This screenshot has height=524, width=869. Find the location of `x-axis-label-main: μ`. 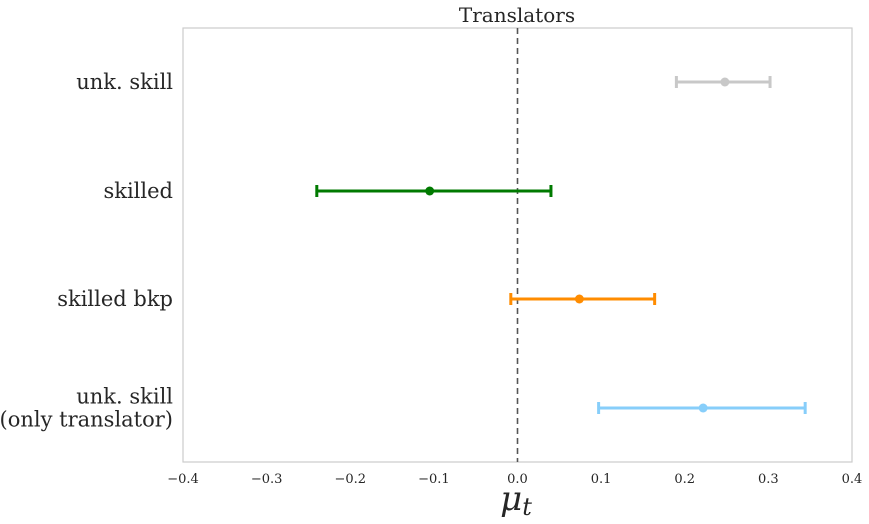

x-axis-label-main: μ is located at coordinates (511, 499).